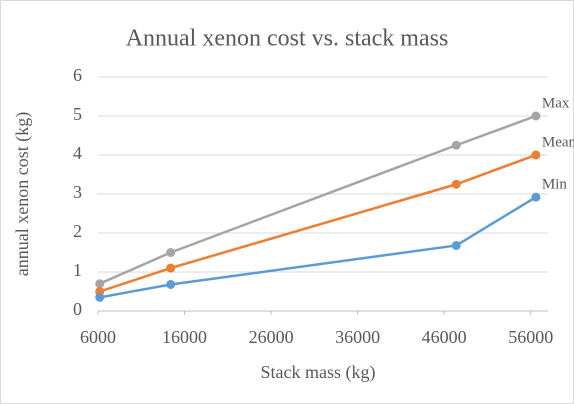  Describe the element at coordinates (556, 103) in the screenshot. I see `series-label: Max` at that location.